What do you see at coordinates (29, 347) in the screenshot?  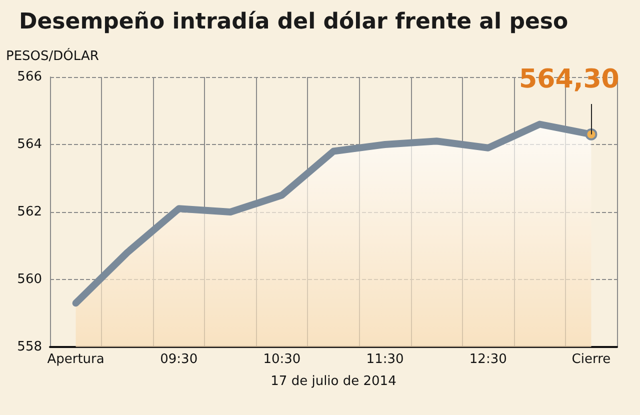 I see `y-tick-label: 558` at bounding box center [29, 347].